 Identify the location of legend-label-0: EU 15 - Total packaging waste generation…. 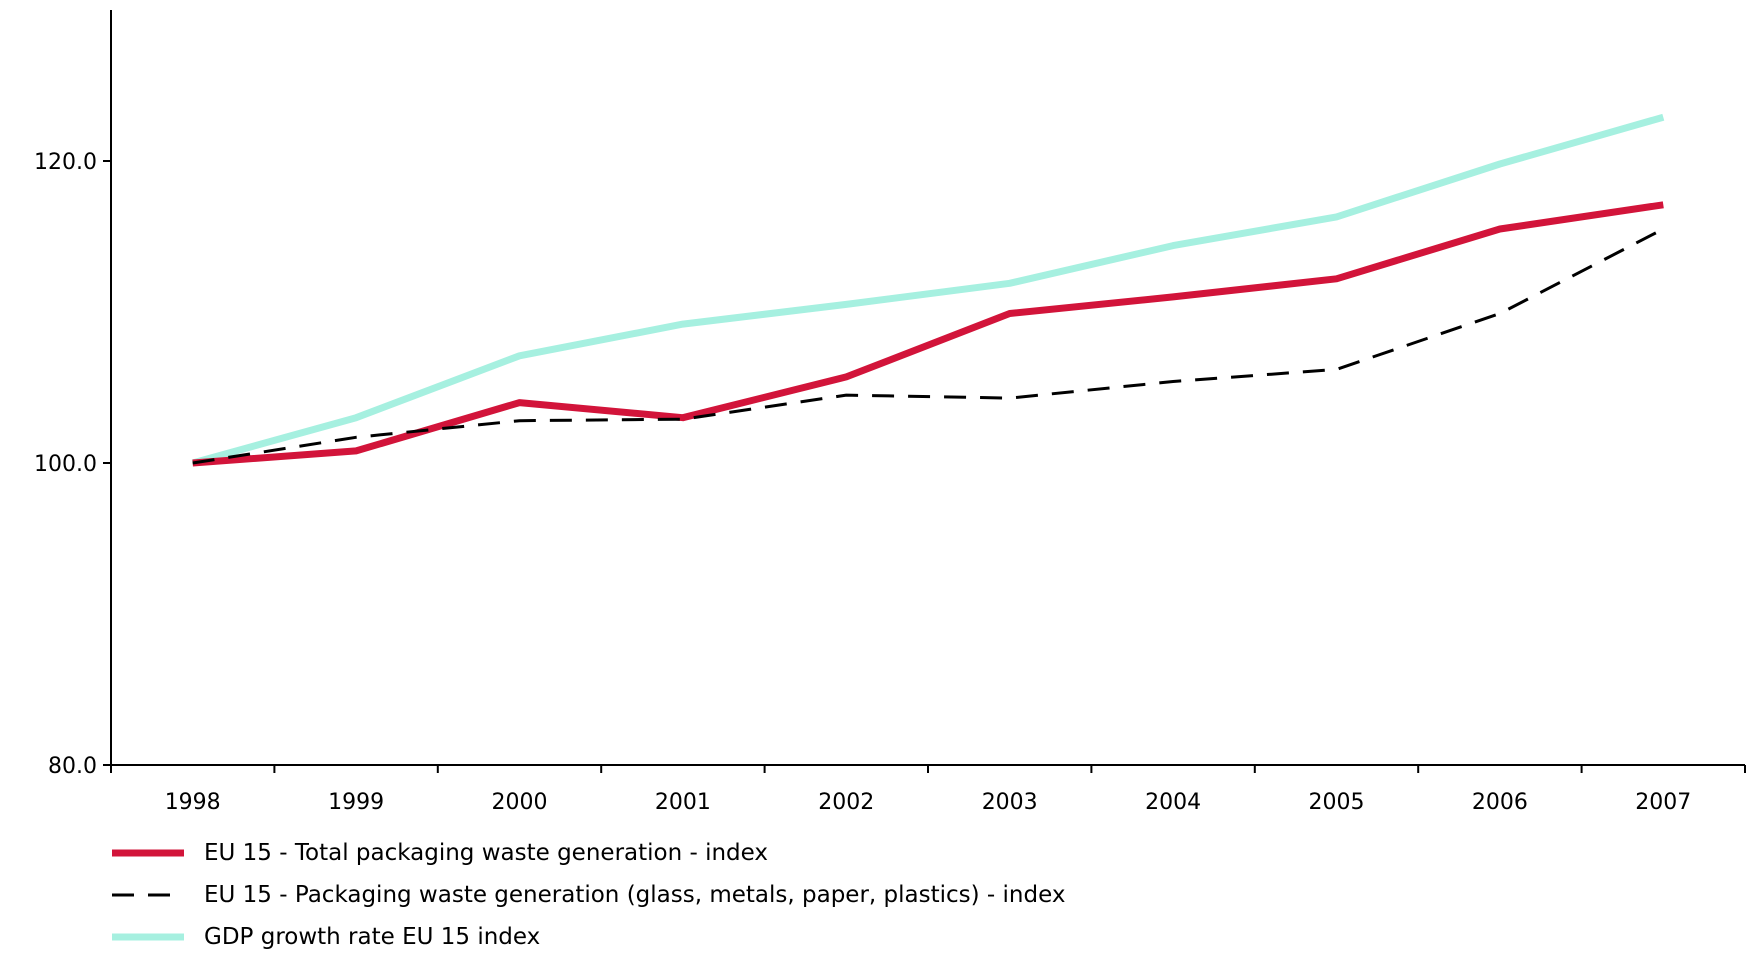
(486, 853).